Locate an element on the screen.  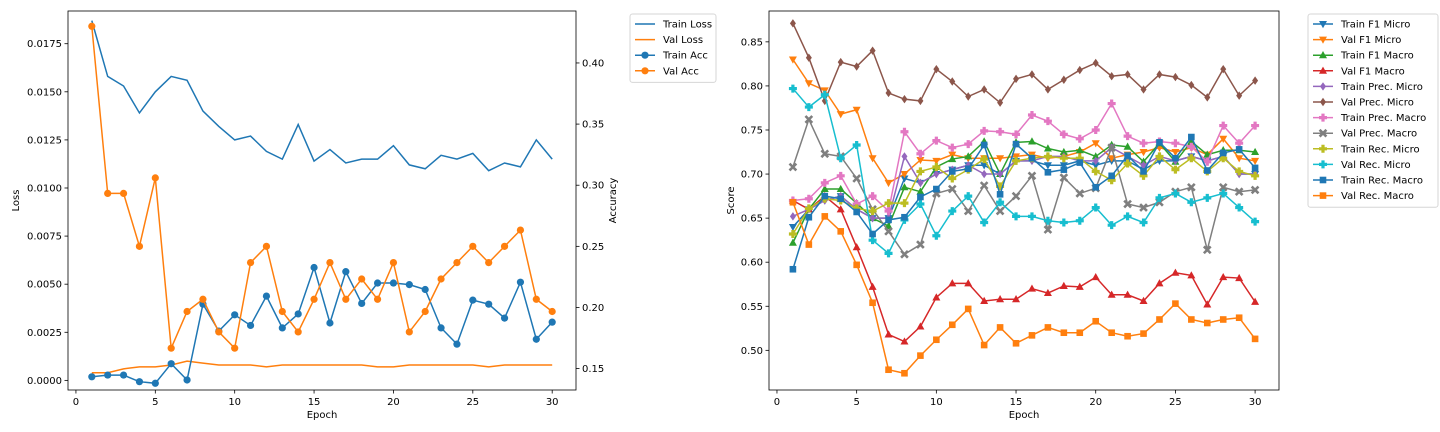
train-f1-macro-line is located at coordinates (1024, 192).